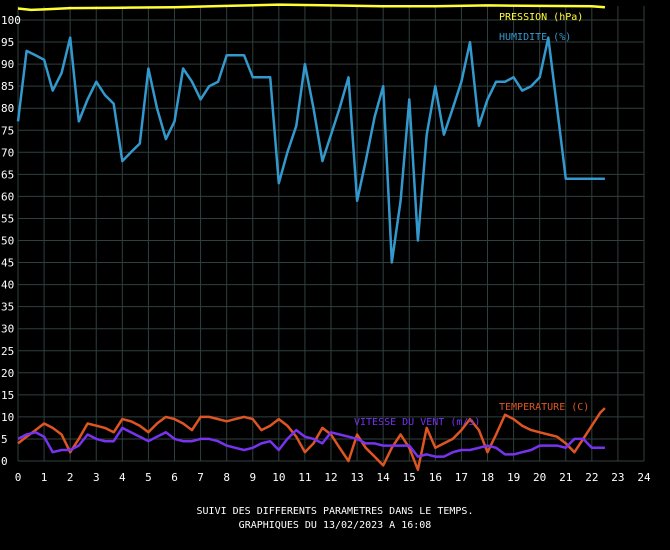 The image size is (670, 550). Describe the element at coordinates (7, 395) in the screenshot. I see `y-tick-label: 15` at that location.